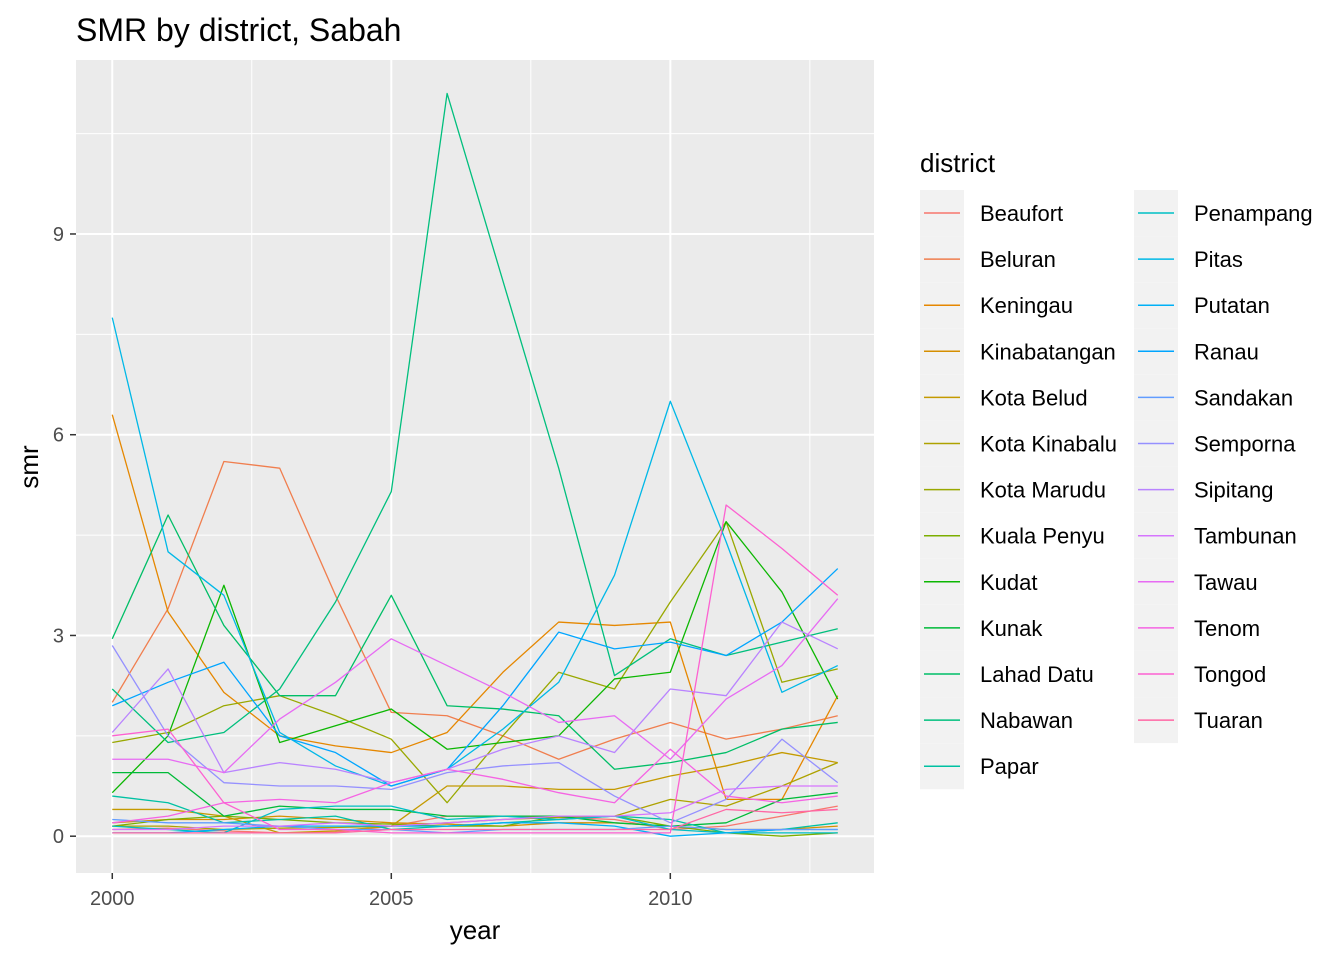 This screenshot has width=1344, height=960. Describe the element at coordinates (1232, 305) in the screenshot. I see `legend-label: Putatan` at that location.